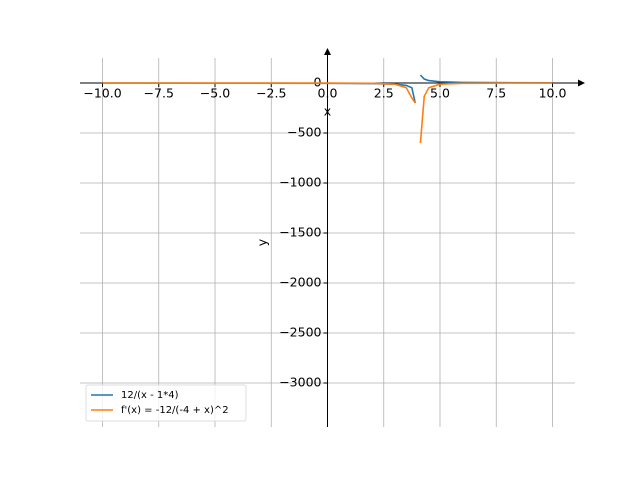 The height and width of the screenshot is (480, 640). What do you see at coordinates (318, 82) in the screenshot?
I see `y-tick-label: 0` at bounding box center [318, 82].